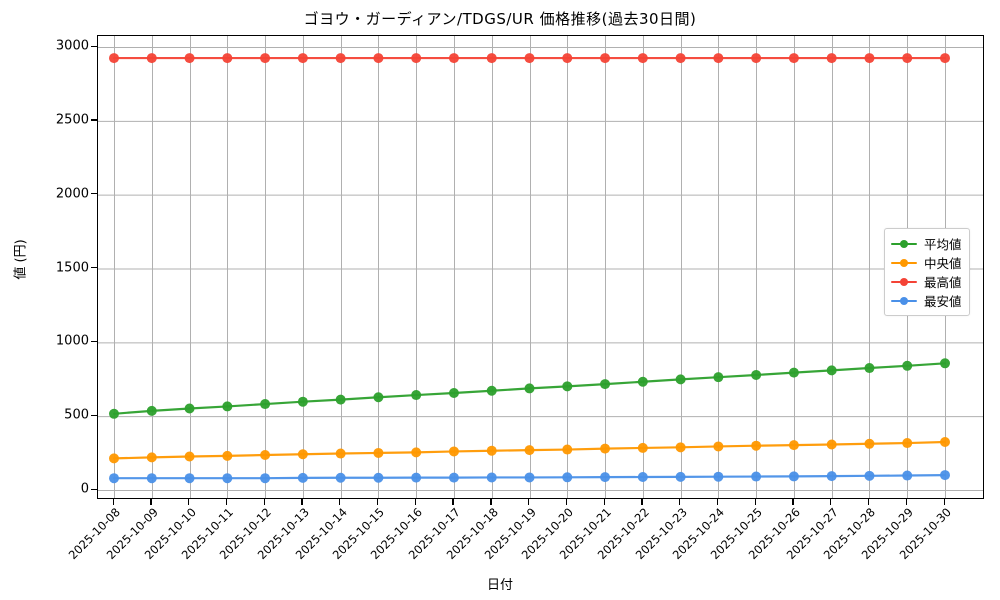 The width and height of the screenshot is (1000, 600). What do you see at coordinates (72, 341) in the screenshot?
I see `y-tick-label: 1000` at bounding box center [72, 341].